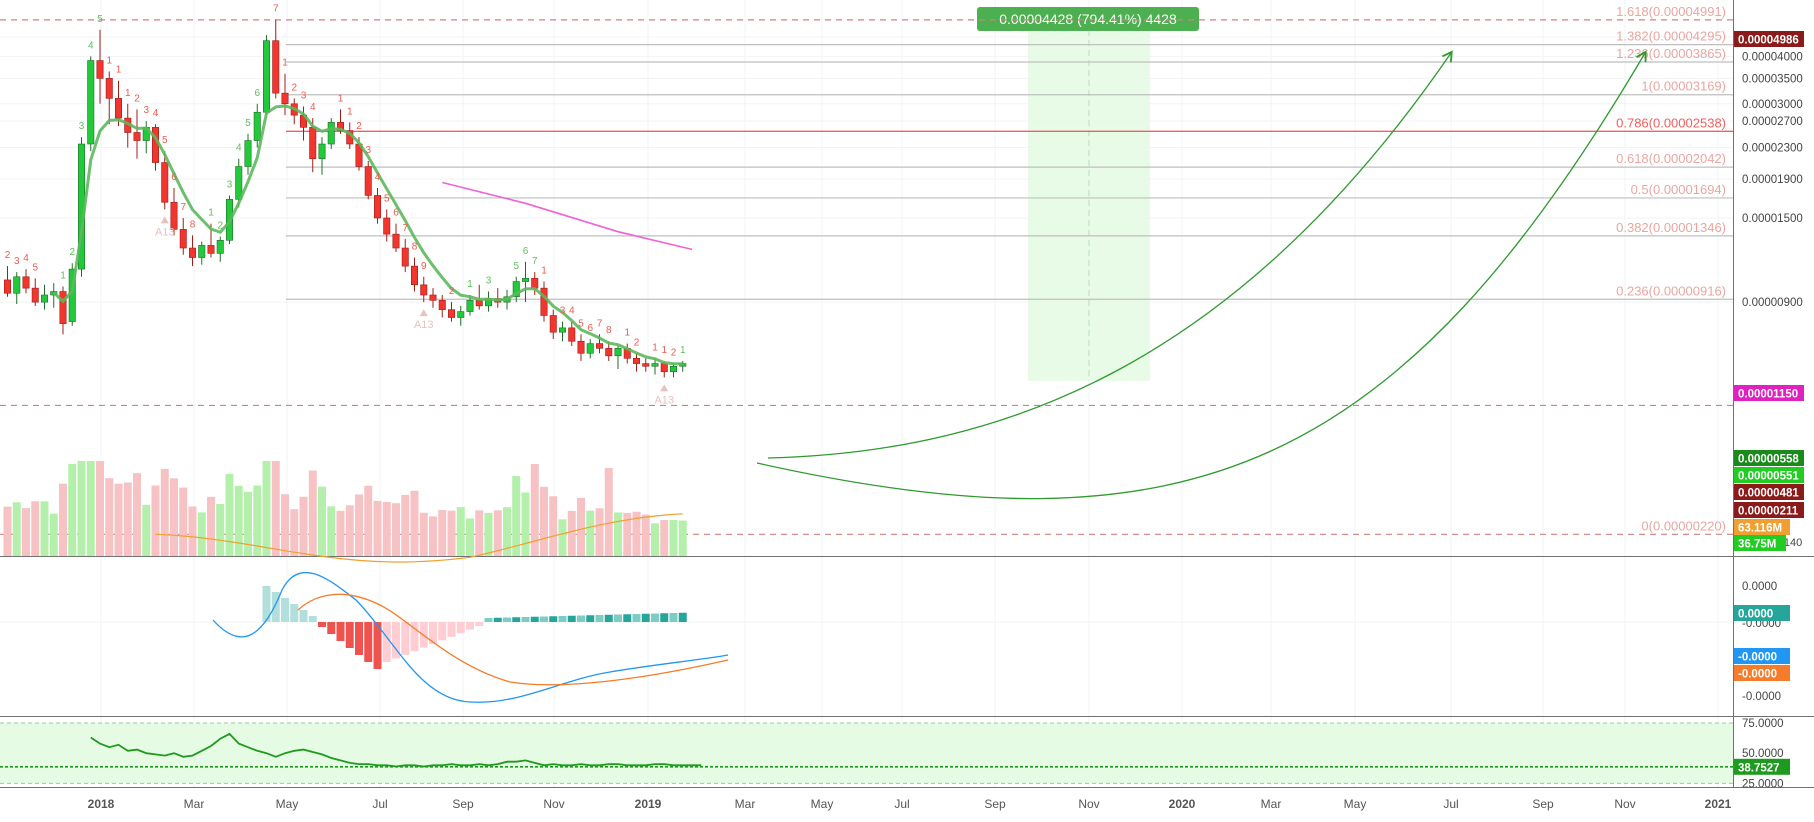 This screenshot has height=822, width=1814. Describe the element at coordinates (1757, 545) in the screenshot. I see `volume-badge-text: 36.75M` at that location.